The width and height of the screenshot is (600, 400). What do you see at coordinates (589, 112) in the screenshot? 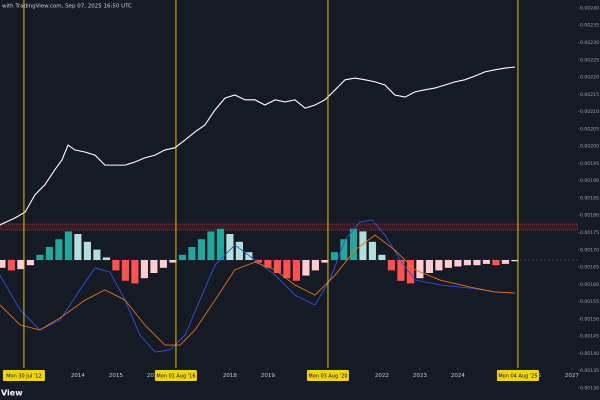
I see `y-tick-label: 0.00210` at bounding box center [589, 112].